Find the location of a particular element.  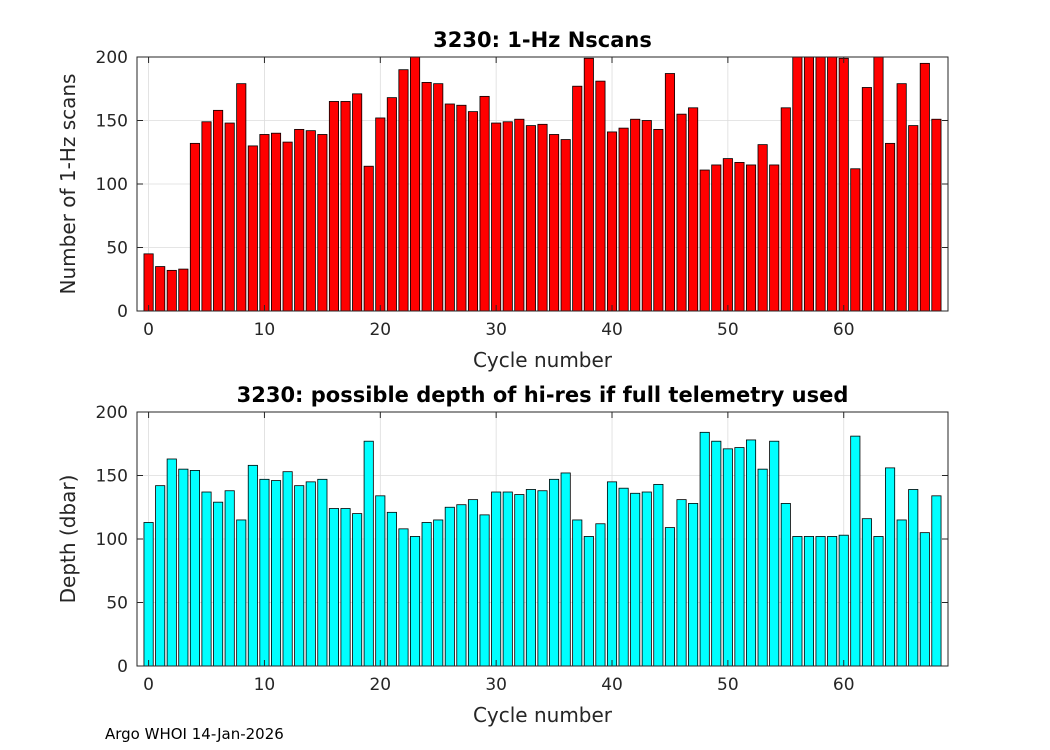

footer-credit: Argo WHOI 14-Jan-2026 is located at coordinates (194, 734).